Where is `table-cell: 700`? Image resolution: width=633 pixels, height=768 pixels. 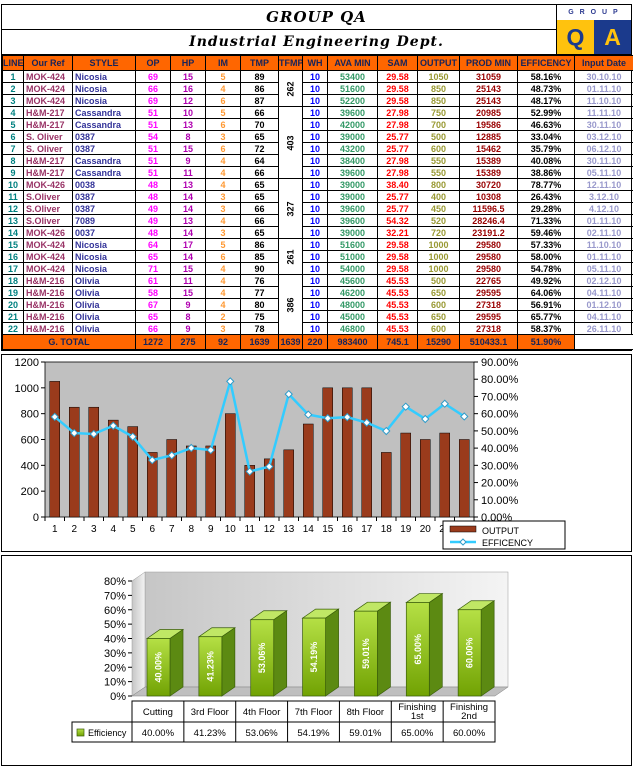
table-cell: 700 is located at coordinates (438, 124).